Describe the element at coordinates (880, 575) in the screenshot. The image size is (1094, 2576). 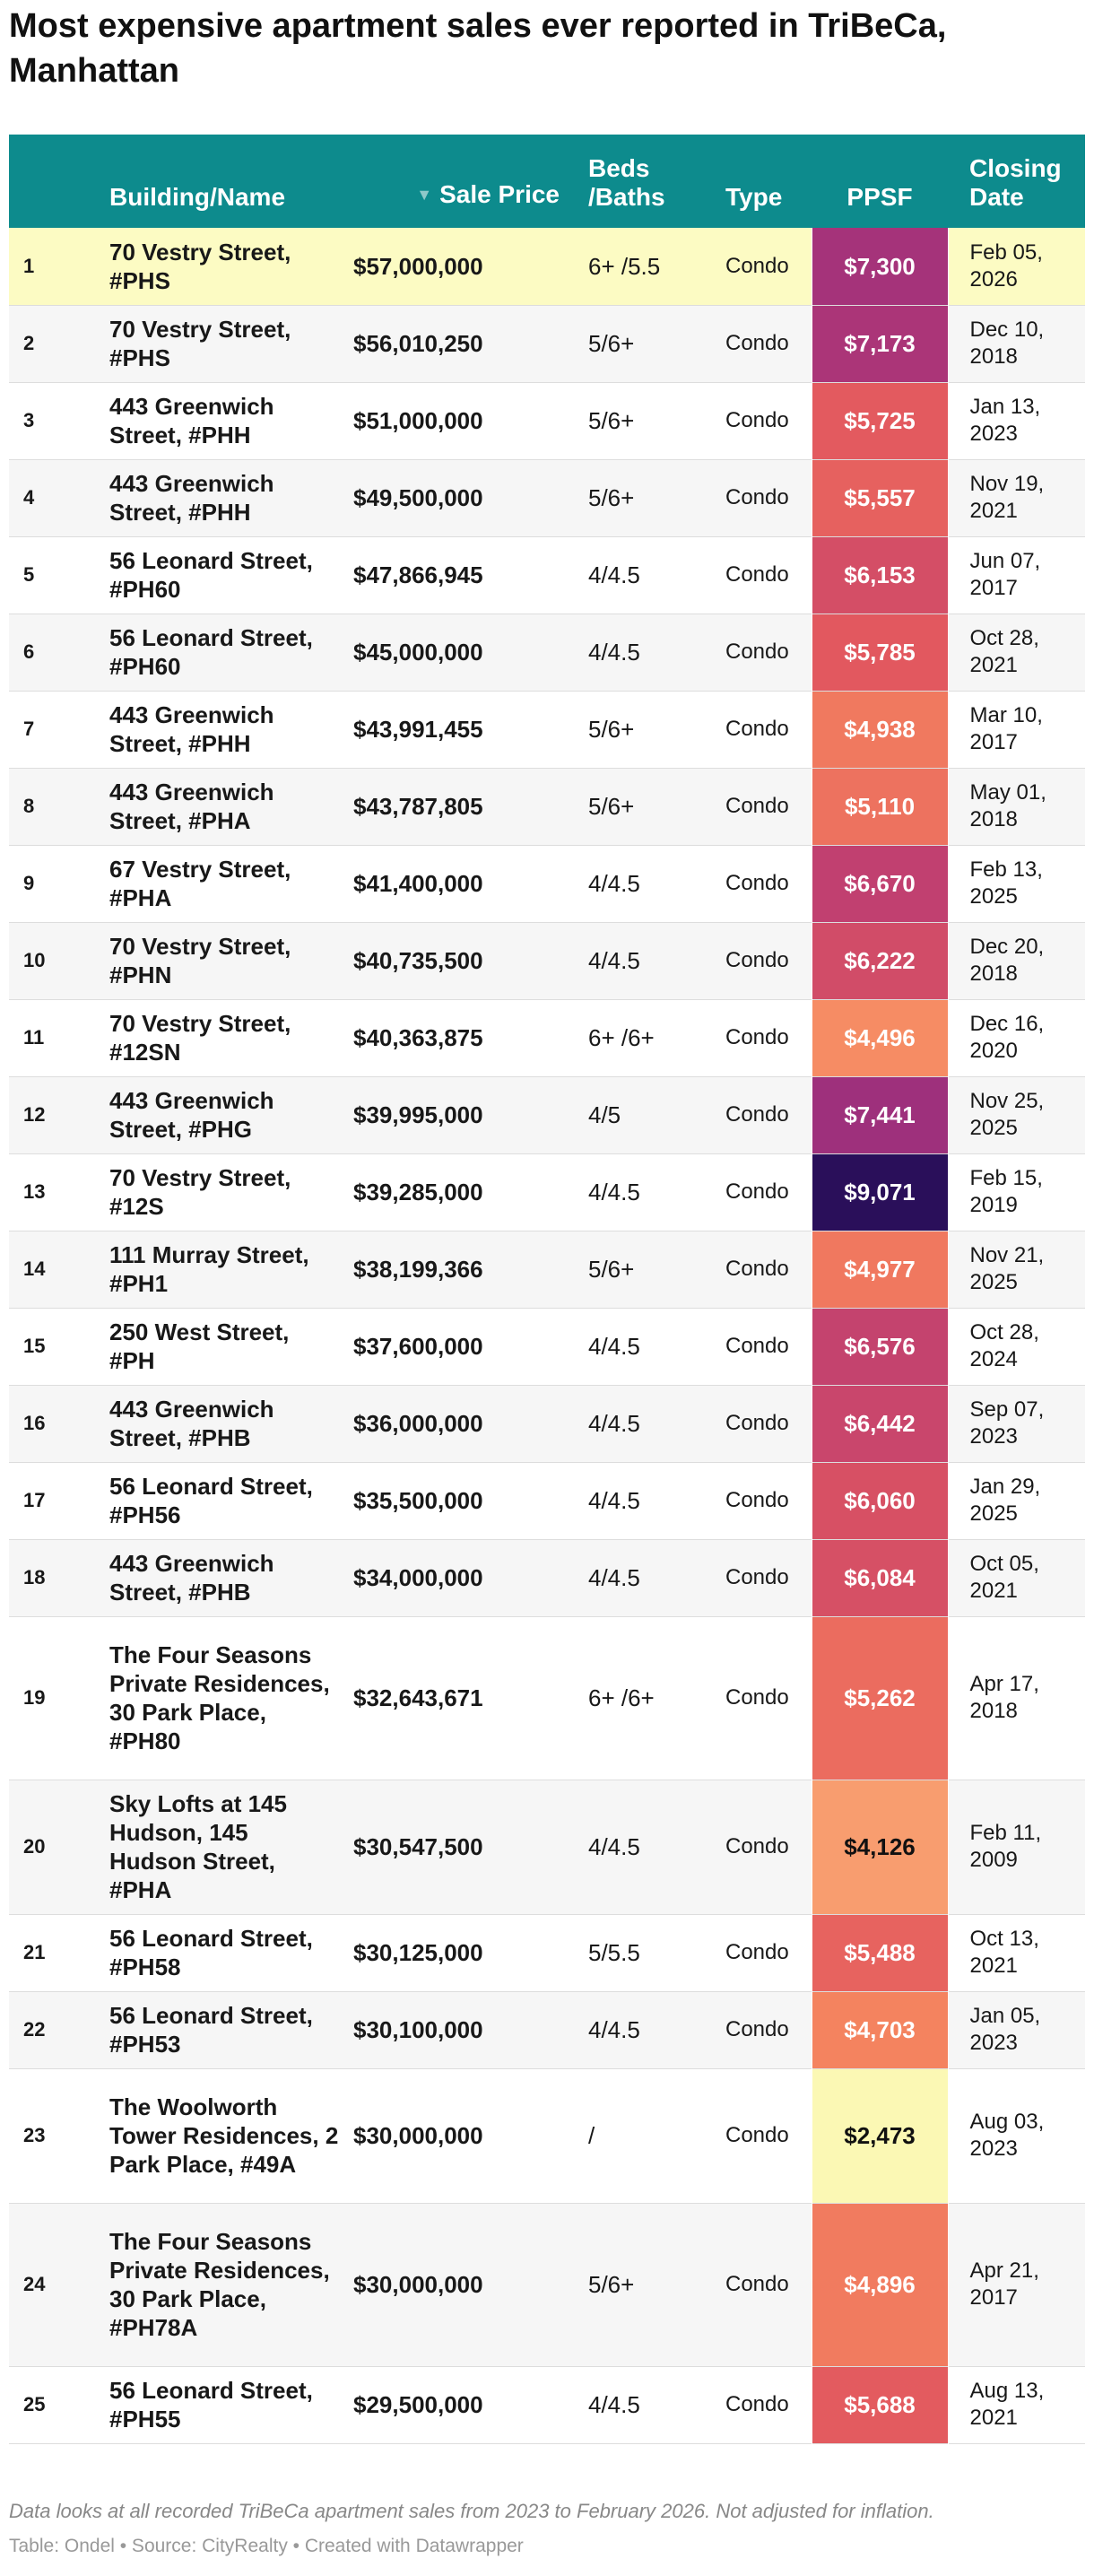
I see `ppsf-value: $6,153` at that location.